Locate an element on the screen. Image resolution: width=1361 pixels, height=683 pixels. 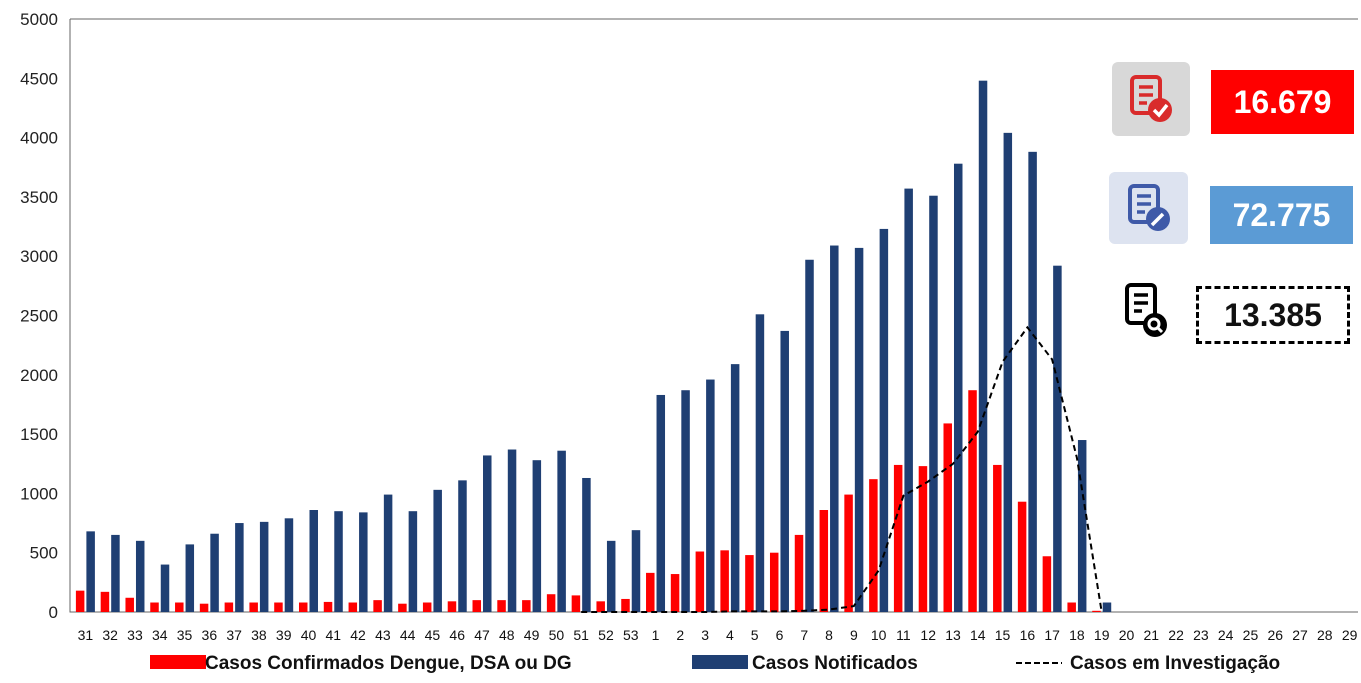
y-axis-ticks: 0 500 1000 1500 2000 2500 3000 3500 4000 4500 5000 is located at coordinates (39, 316).